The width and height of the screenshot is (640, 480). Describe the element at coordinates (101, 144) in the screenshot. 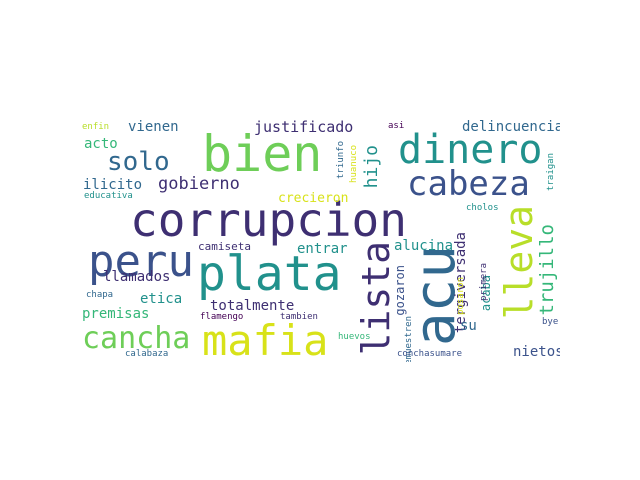

I see `word-acto: acto` at that location.